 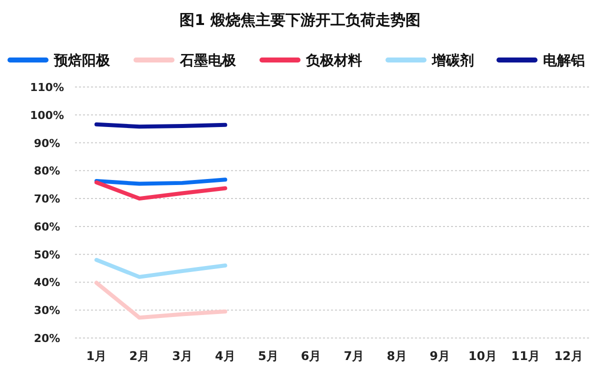 What do you see at coordinates (182, 356) in the screenshot?
I see `x-tick-label: 3月` at bounding box center [182, 356].